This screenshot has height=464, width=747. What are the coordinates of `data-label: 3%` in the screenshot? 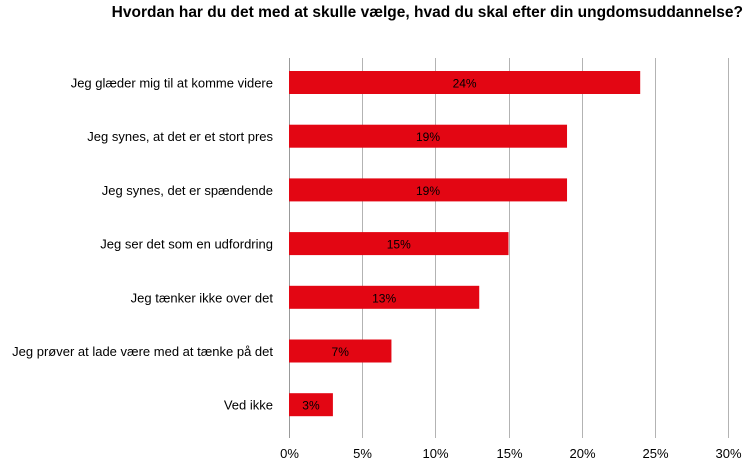 It's located at (311, 406).